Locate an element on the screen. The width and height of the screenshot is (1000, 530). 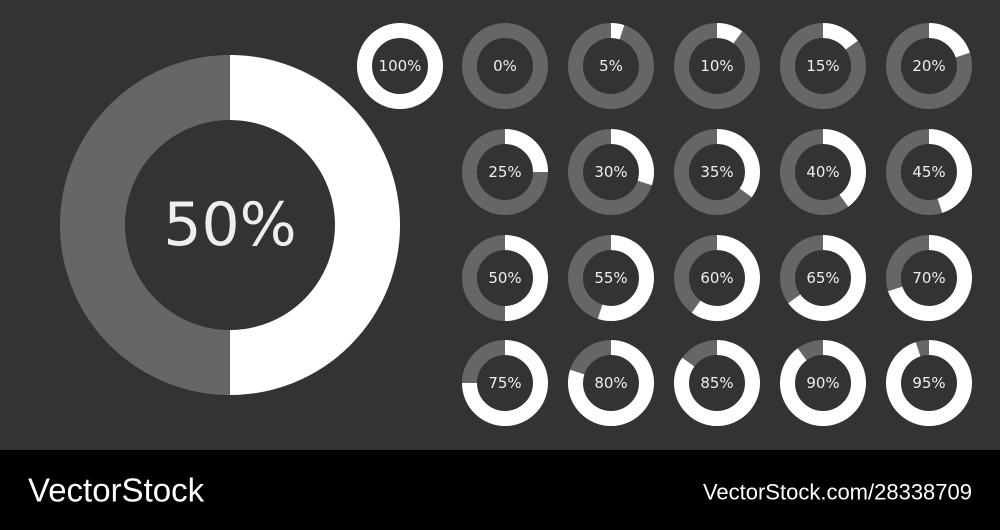
donut-label: 0% is located at coordinates (505, 66).